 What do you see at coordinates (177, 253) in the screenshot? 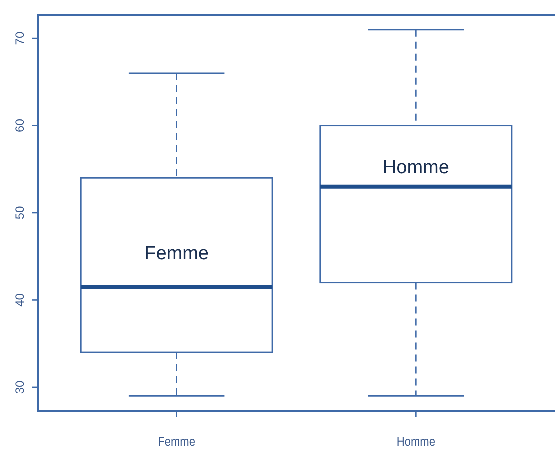
I see `annotation: Femme` at bounding box center [177, 253].